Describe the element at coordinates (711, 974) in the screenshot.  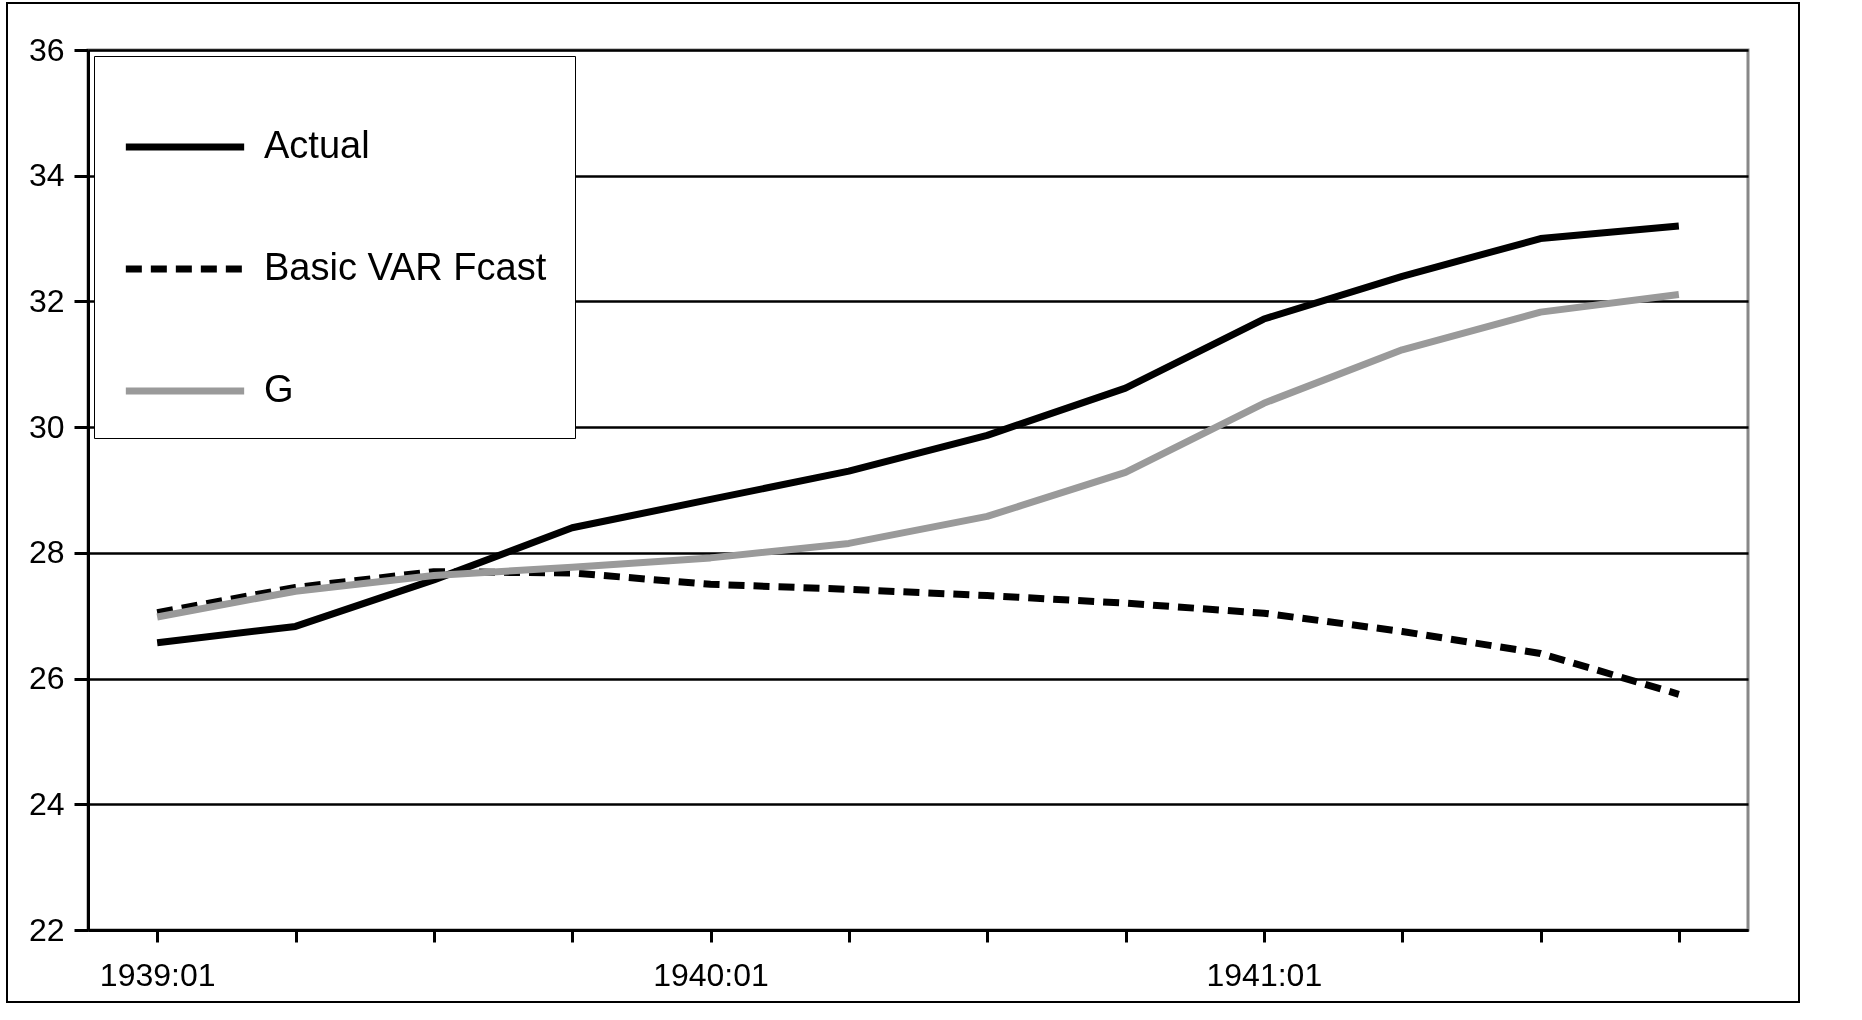
I see `x-tick-label: 1940:01` at that location.